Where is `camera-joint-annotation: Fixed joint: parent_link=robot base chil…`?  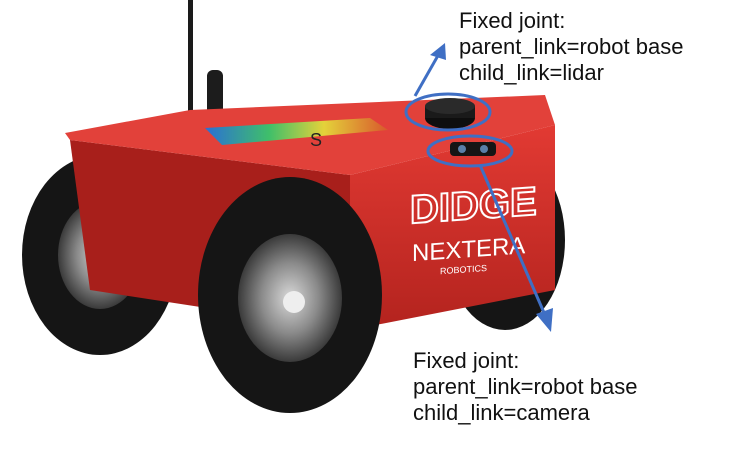
camera-joint-annotation: Fixed joint: parent_link=robot base chil… is located at coordinates (525, 387).